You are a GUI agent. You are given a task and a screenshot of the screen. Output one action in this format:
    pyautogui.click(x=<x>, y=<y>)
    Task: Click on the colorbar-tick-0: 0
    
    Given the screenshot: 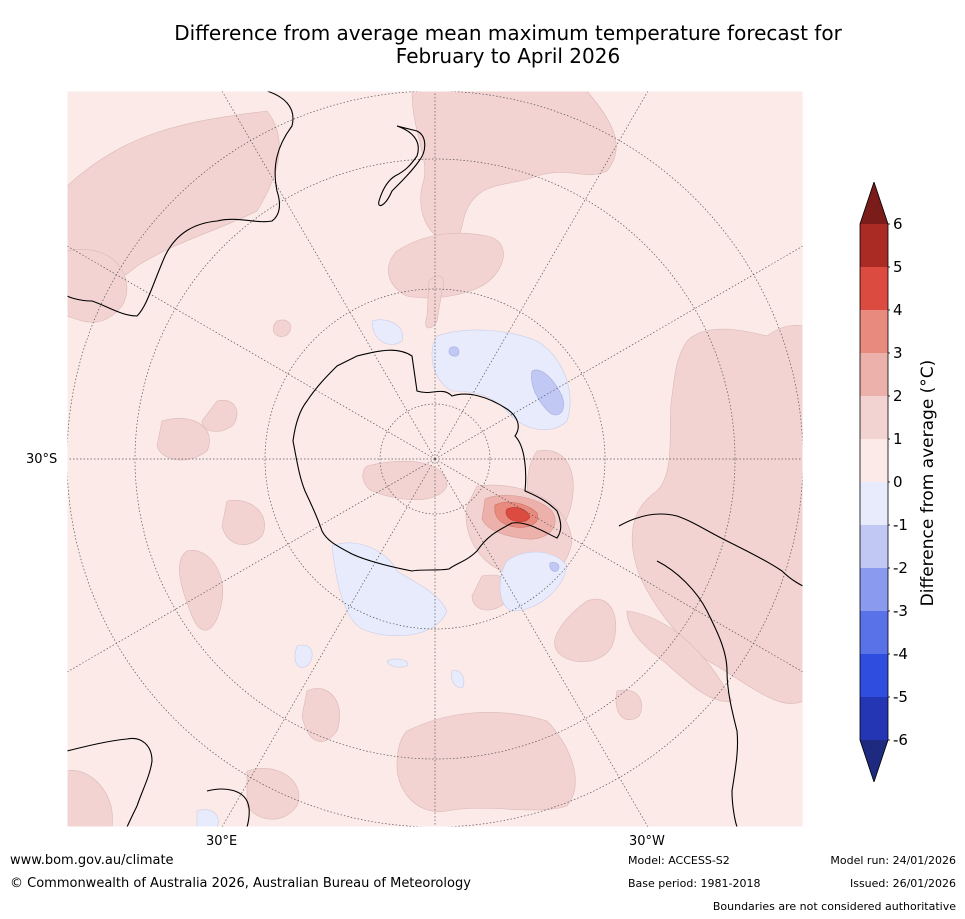 What is the action you would take?
    pyautogui.click(x=898, y=482)
    